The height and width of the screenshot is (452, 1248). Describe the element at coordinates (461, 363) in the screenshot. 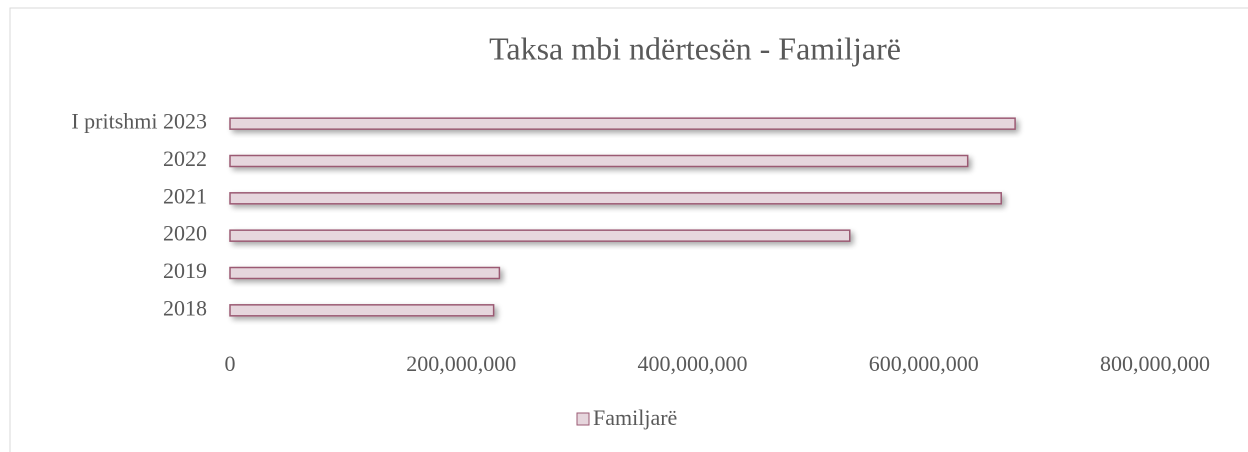

I see `x-tick-label: 200,000,000` at that location.